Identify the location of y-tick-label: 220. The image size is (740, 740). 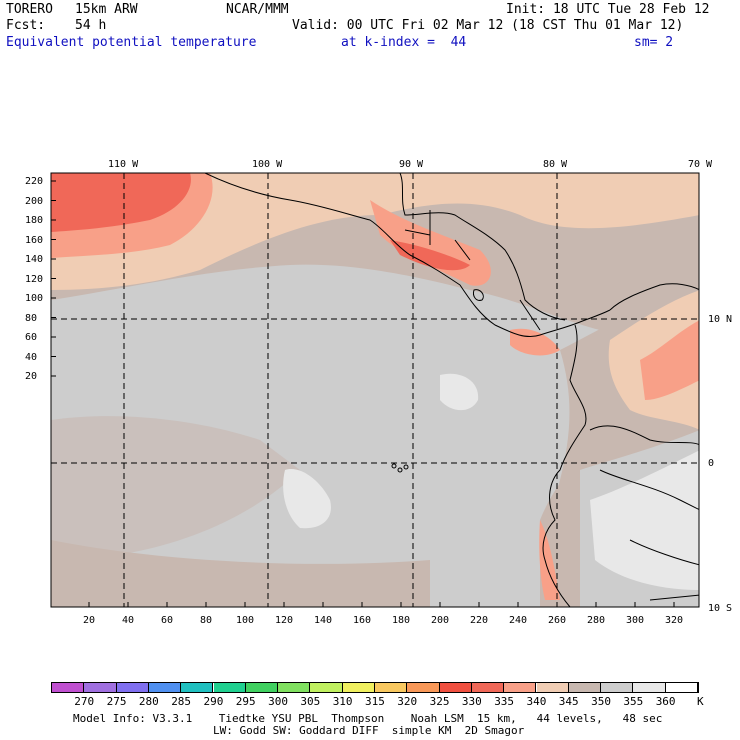
(34, 181).